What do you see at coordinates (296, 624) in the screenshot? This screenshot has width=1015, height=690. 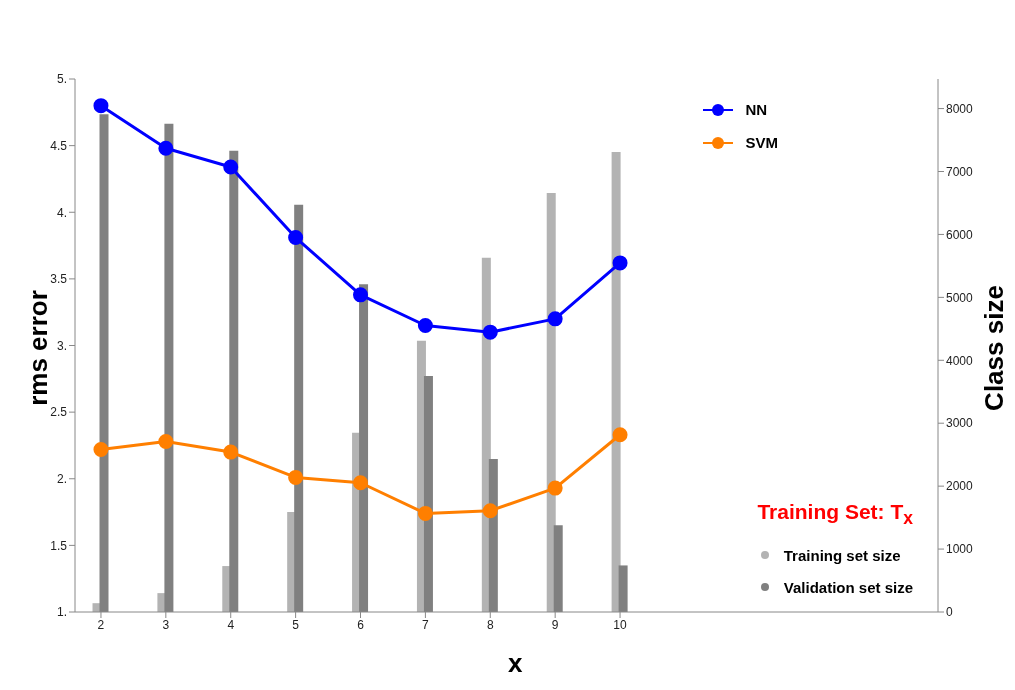 I see `x-tick-label: 5` at bounding box center [296, 624].